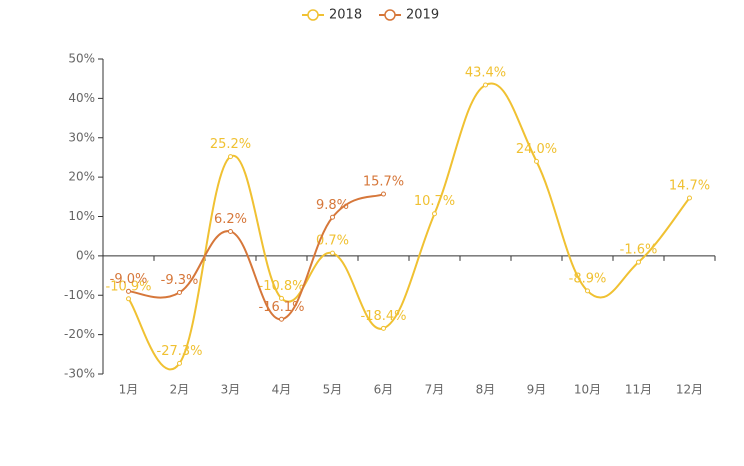 The height and width of the screenshot is (466, 744). Describe the element at coordinates (282, 307) in the screenshot. I see `value-label: -16.1%` at that location.